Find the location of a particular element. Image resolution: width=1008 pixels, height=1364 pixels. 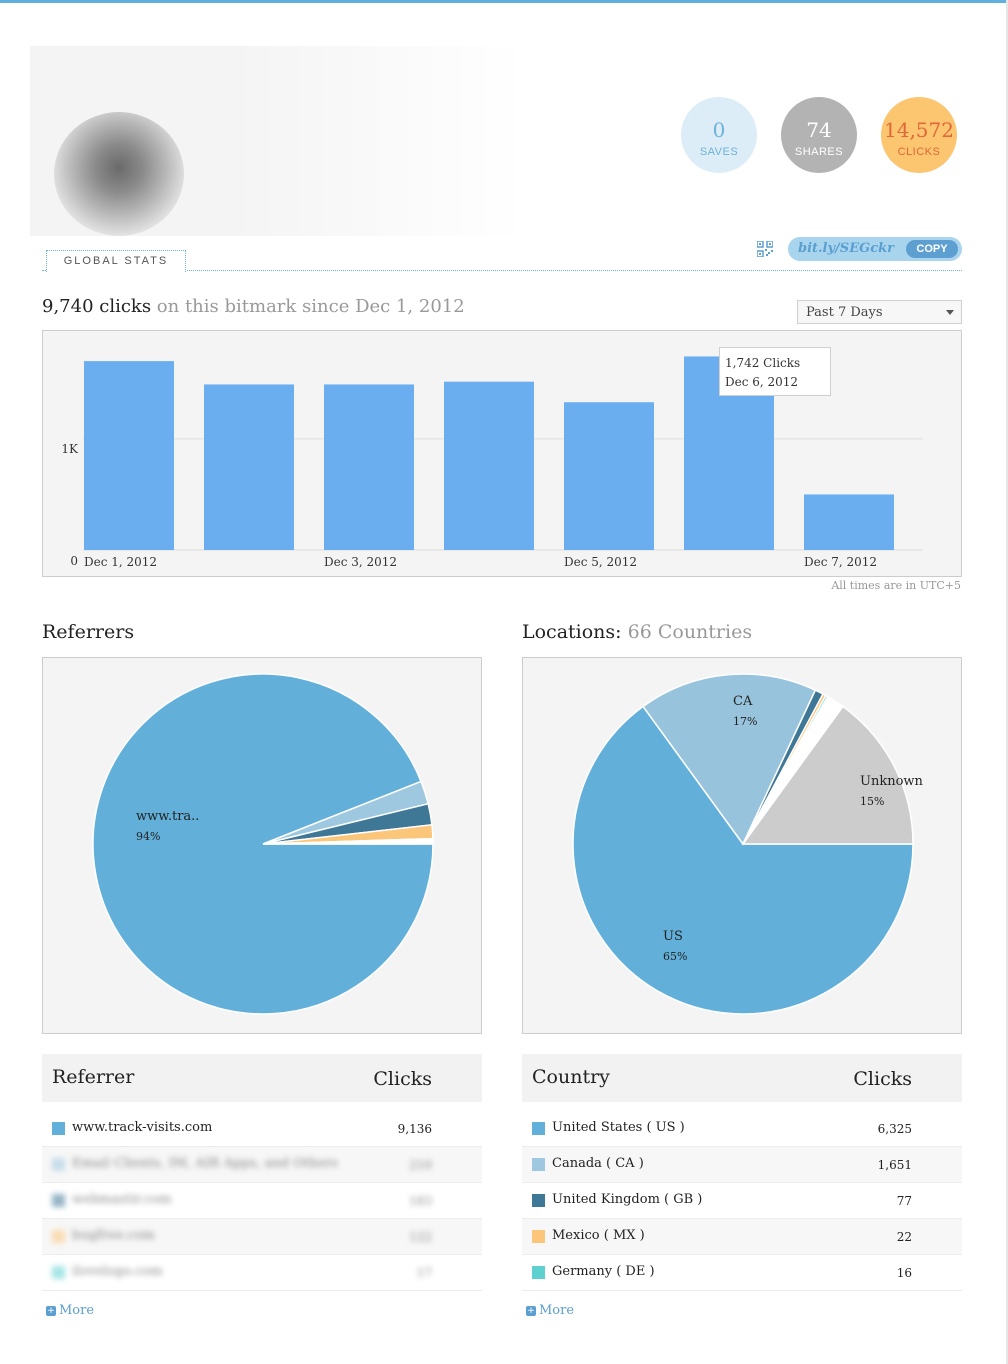

referrer-clicks: 122 is located at coordinates (420, 1237).